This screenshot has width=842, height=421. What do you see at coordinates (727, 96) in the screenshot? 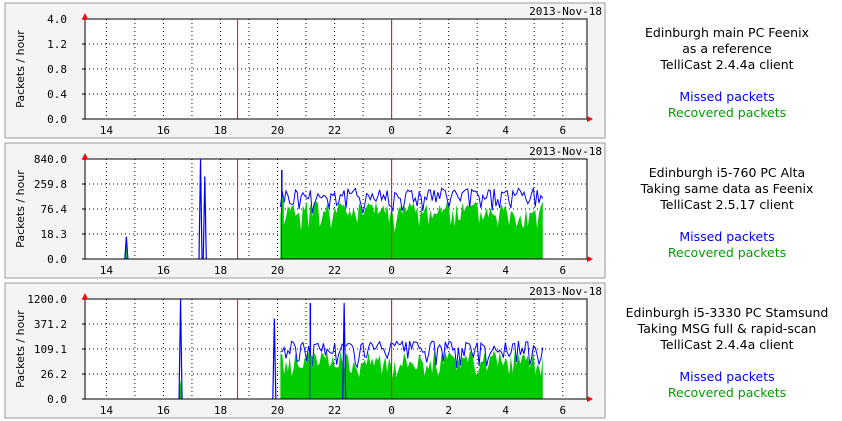
I see `legend-missed-1: Missed packets` at bounding box center [727, 96].